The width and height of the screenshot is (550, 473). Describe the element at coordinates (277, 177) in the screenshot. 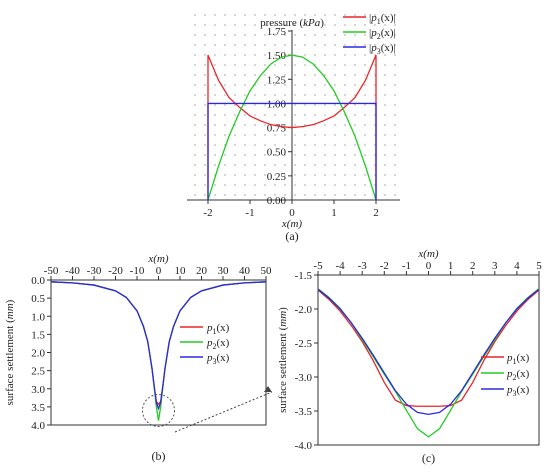

I see `y-tick-label: 0.25` at that location.